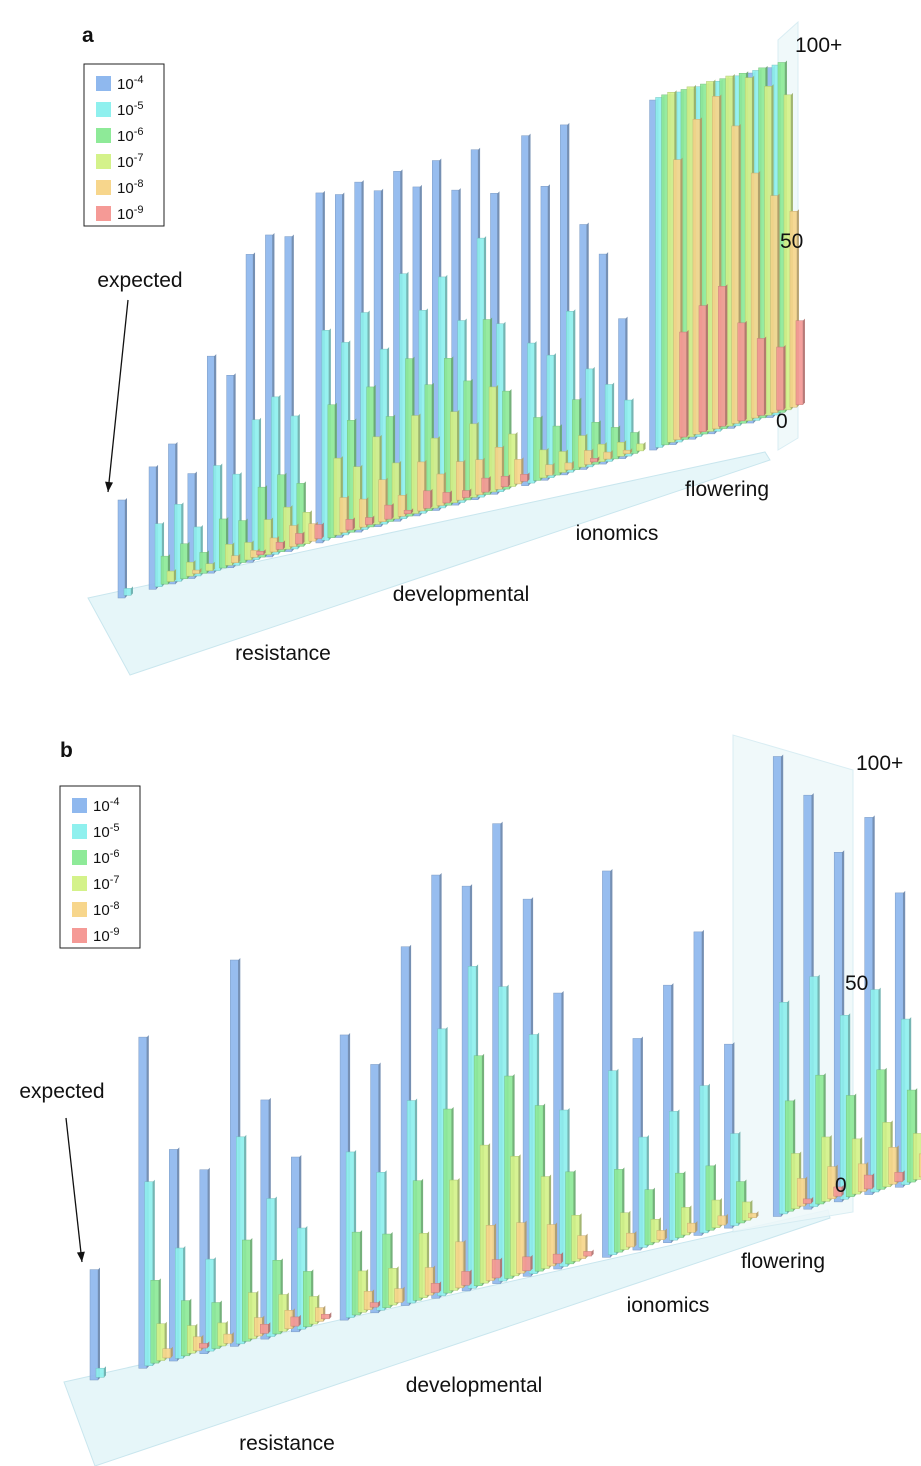  Describe the element at coordinates (115, 906) in the screenshot. I see `legend-exponent: -8` at that location.